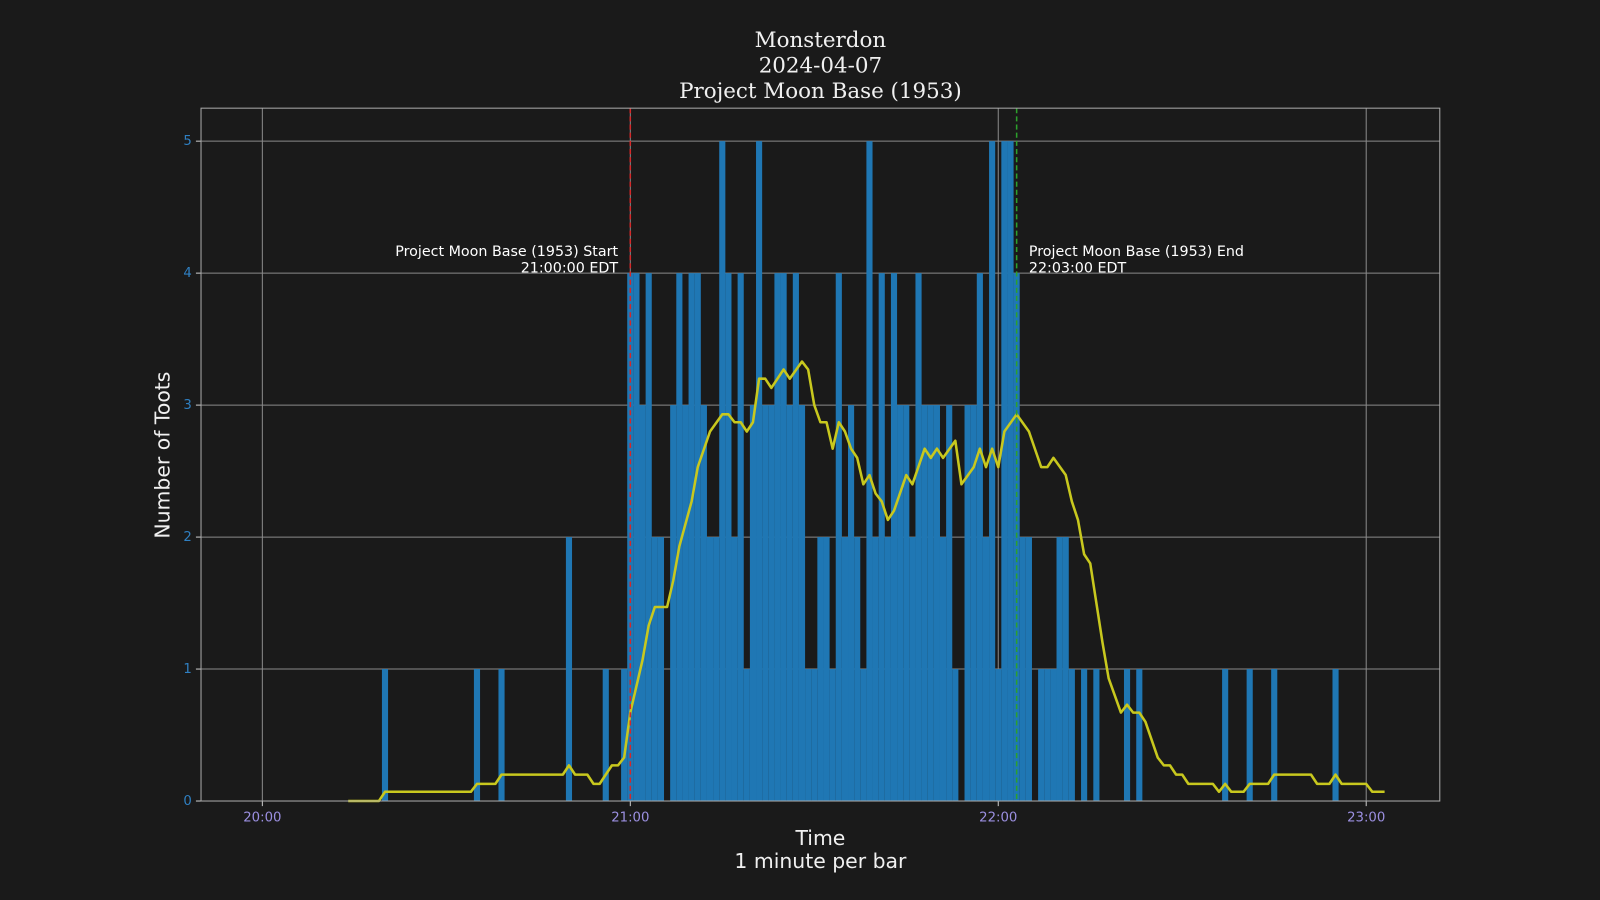 The height and width of the screenshot is (900, 1600). I want to click on chart-title: 2024-04-07, so click(820, 65).